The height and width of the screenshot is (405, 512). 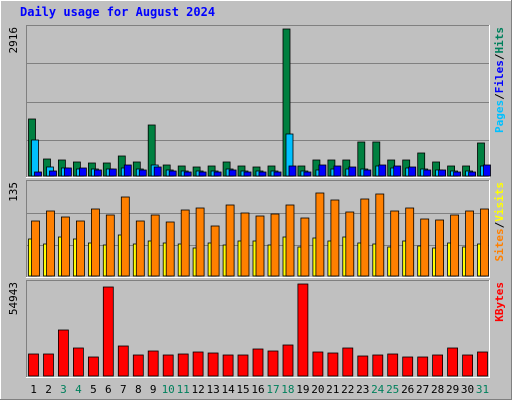 I want to click on x-label-day-23: 23, so click(x=362, y=389).